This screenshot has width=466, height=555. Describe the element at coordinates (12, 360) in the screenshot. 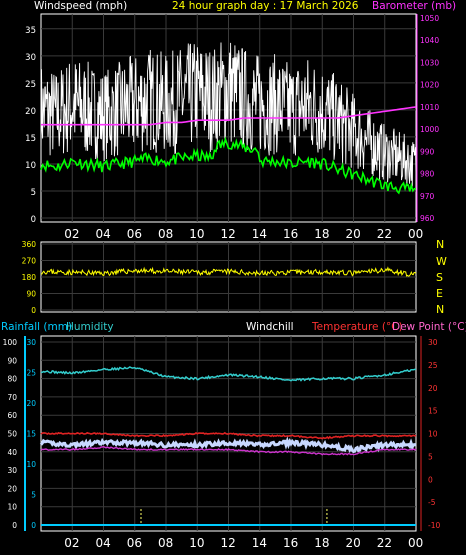

I see `humidity-y-tick-label: 90` at that location.